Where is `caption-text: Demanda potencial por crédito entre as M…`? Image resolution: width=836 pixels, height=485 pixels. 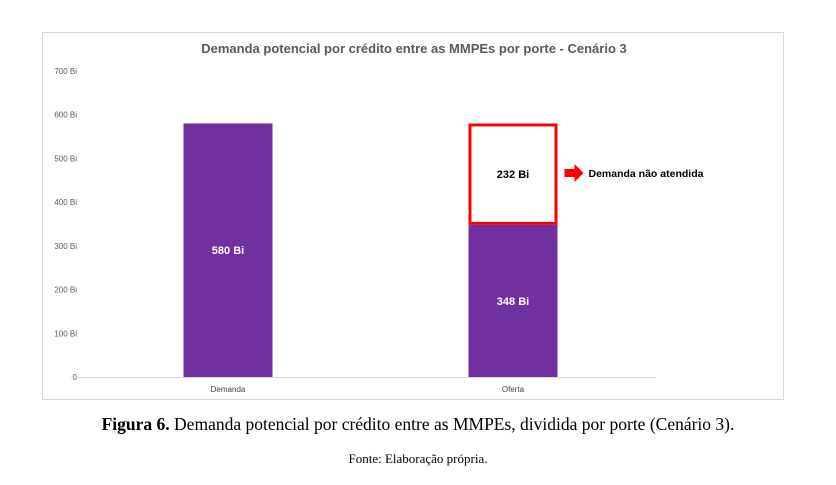
caption-text: Demanda potencial por crédito entre as M… is located at coordinates (452, 424).